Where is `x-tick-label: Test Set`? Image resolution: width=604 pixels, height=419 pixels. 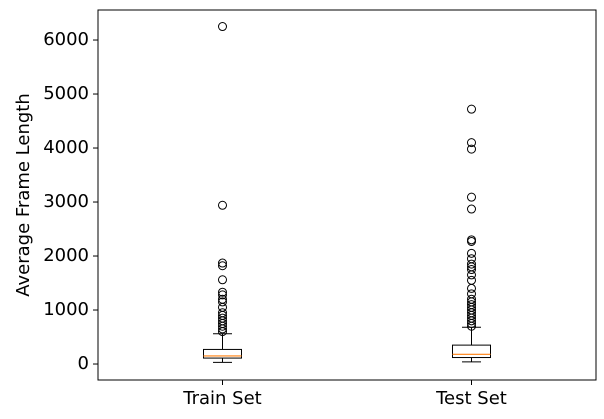
x-tick-label: Test Set is located at coordinates (471, 398).